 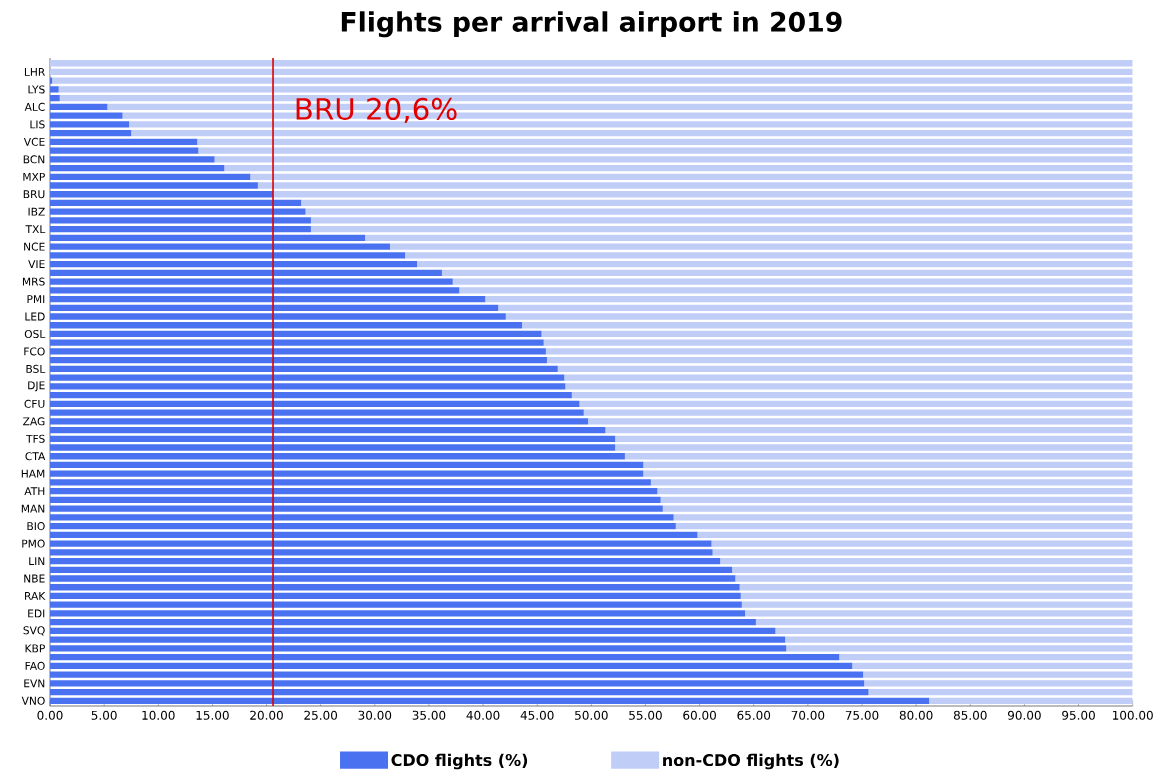 What do you see at coordinates (34, 72) in the screenshot?
I see `y-tick-label: LHR` at bounding box center [34, 72].